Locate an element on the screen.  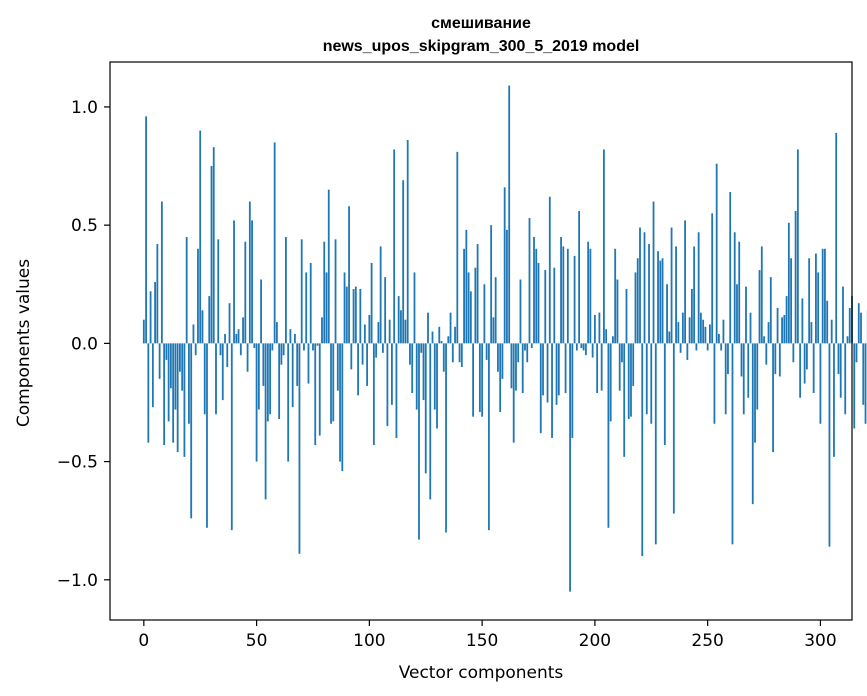
x-tick-label: 100 is located at coordinates (369, 641).